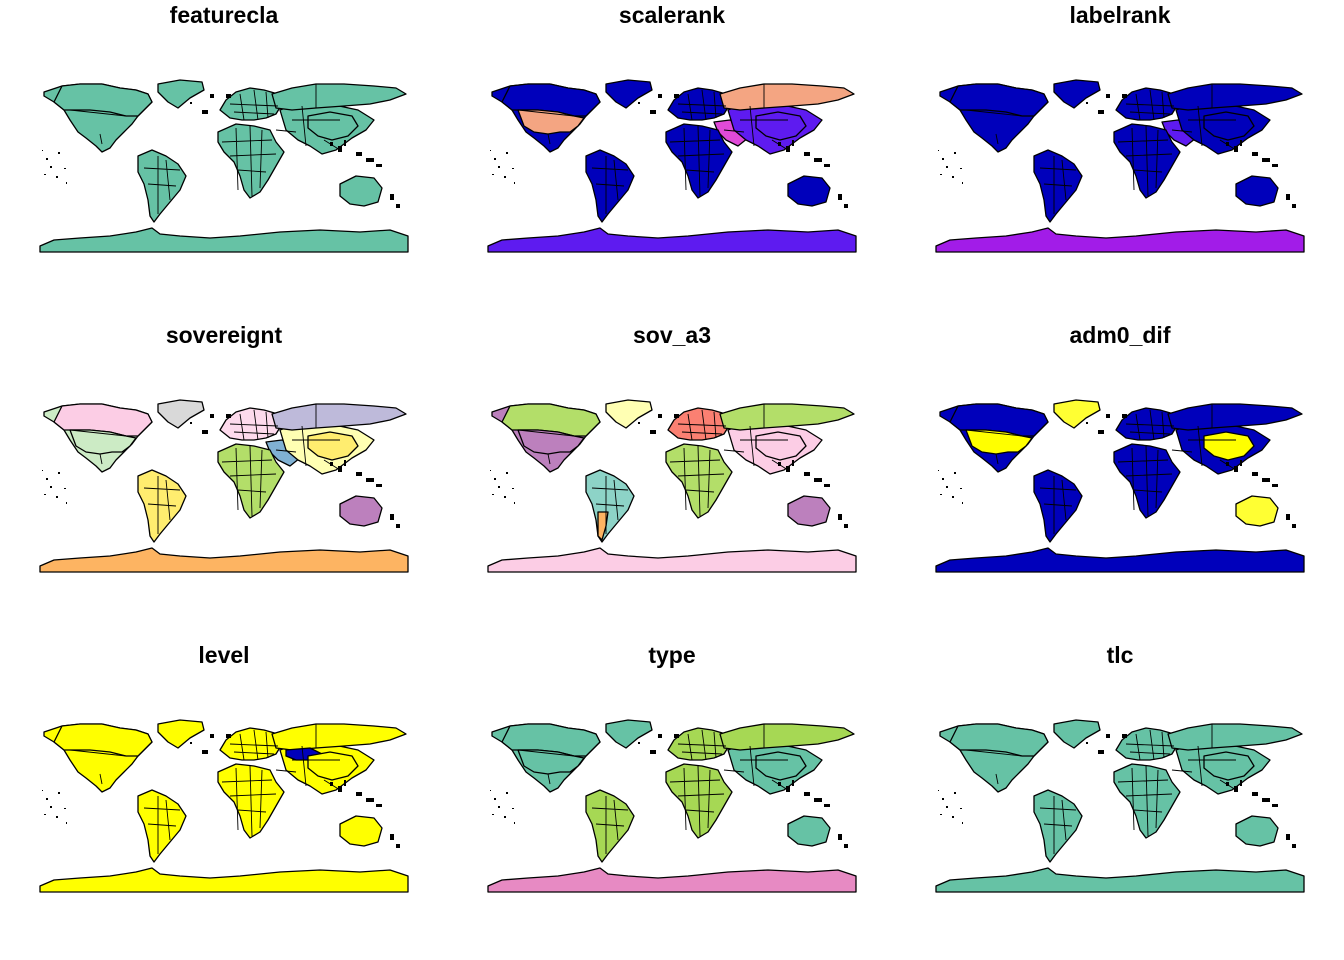 This screenshot has width=1344, height=960. Describe the element at coordinates (672, 655) in the screenshot. I see `panel-title: type` at that location.